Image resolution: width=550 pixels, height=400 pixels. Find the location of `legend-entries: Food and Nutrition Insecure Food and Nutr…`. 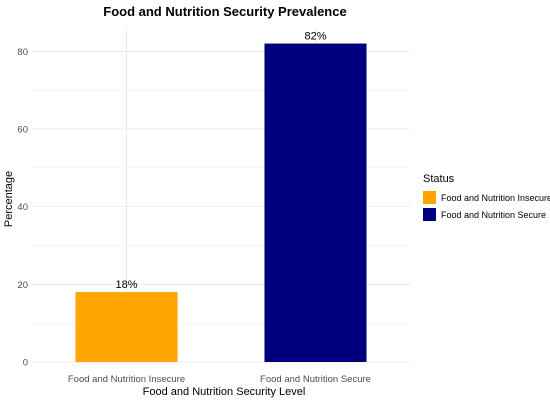

legend-entries: Food and Nutrition Insecure Food and Nutr… is located at coordinates (486, 206).